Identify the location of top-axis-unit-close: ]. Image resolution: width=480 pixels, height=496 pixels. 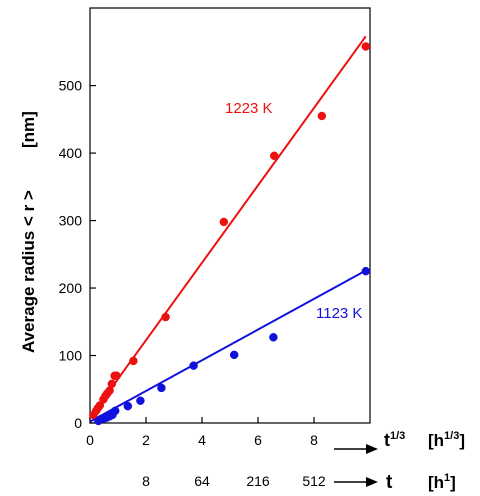
(462, 440).